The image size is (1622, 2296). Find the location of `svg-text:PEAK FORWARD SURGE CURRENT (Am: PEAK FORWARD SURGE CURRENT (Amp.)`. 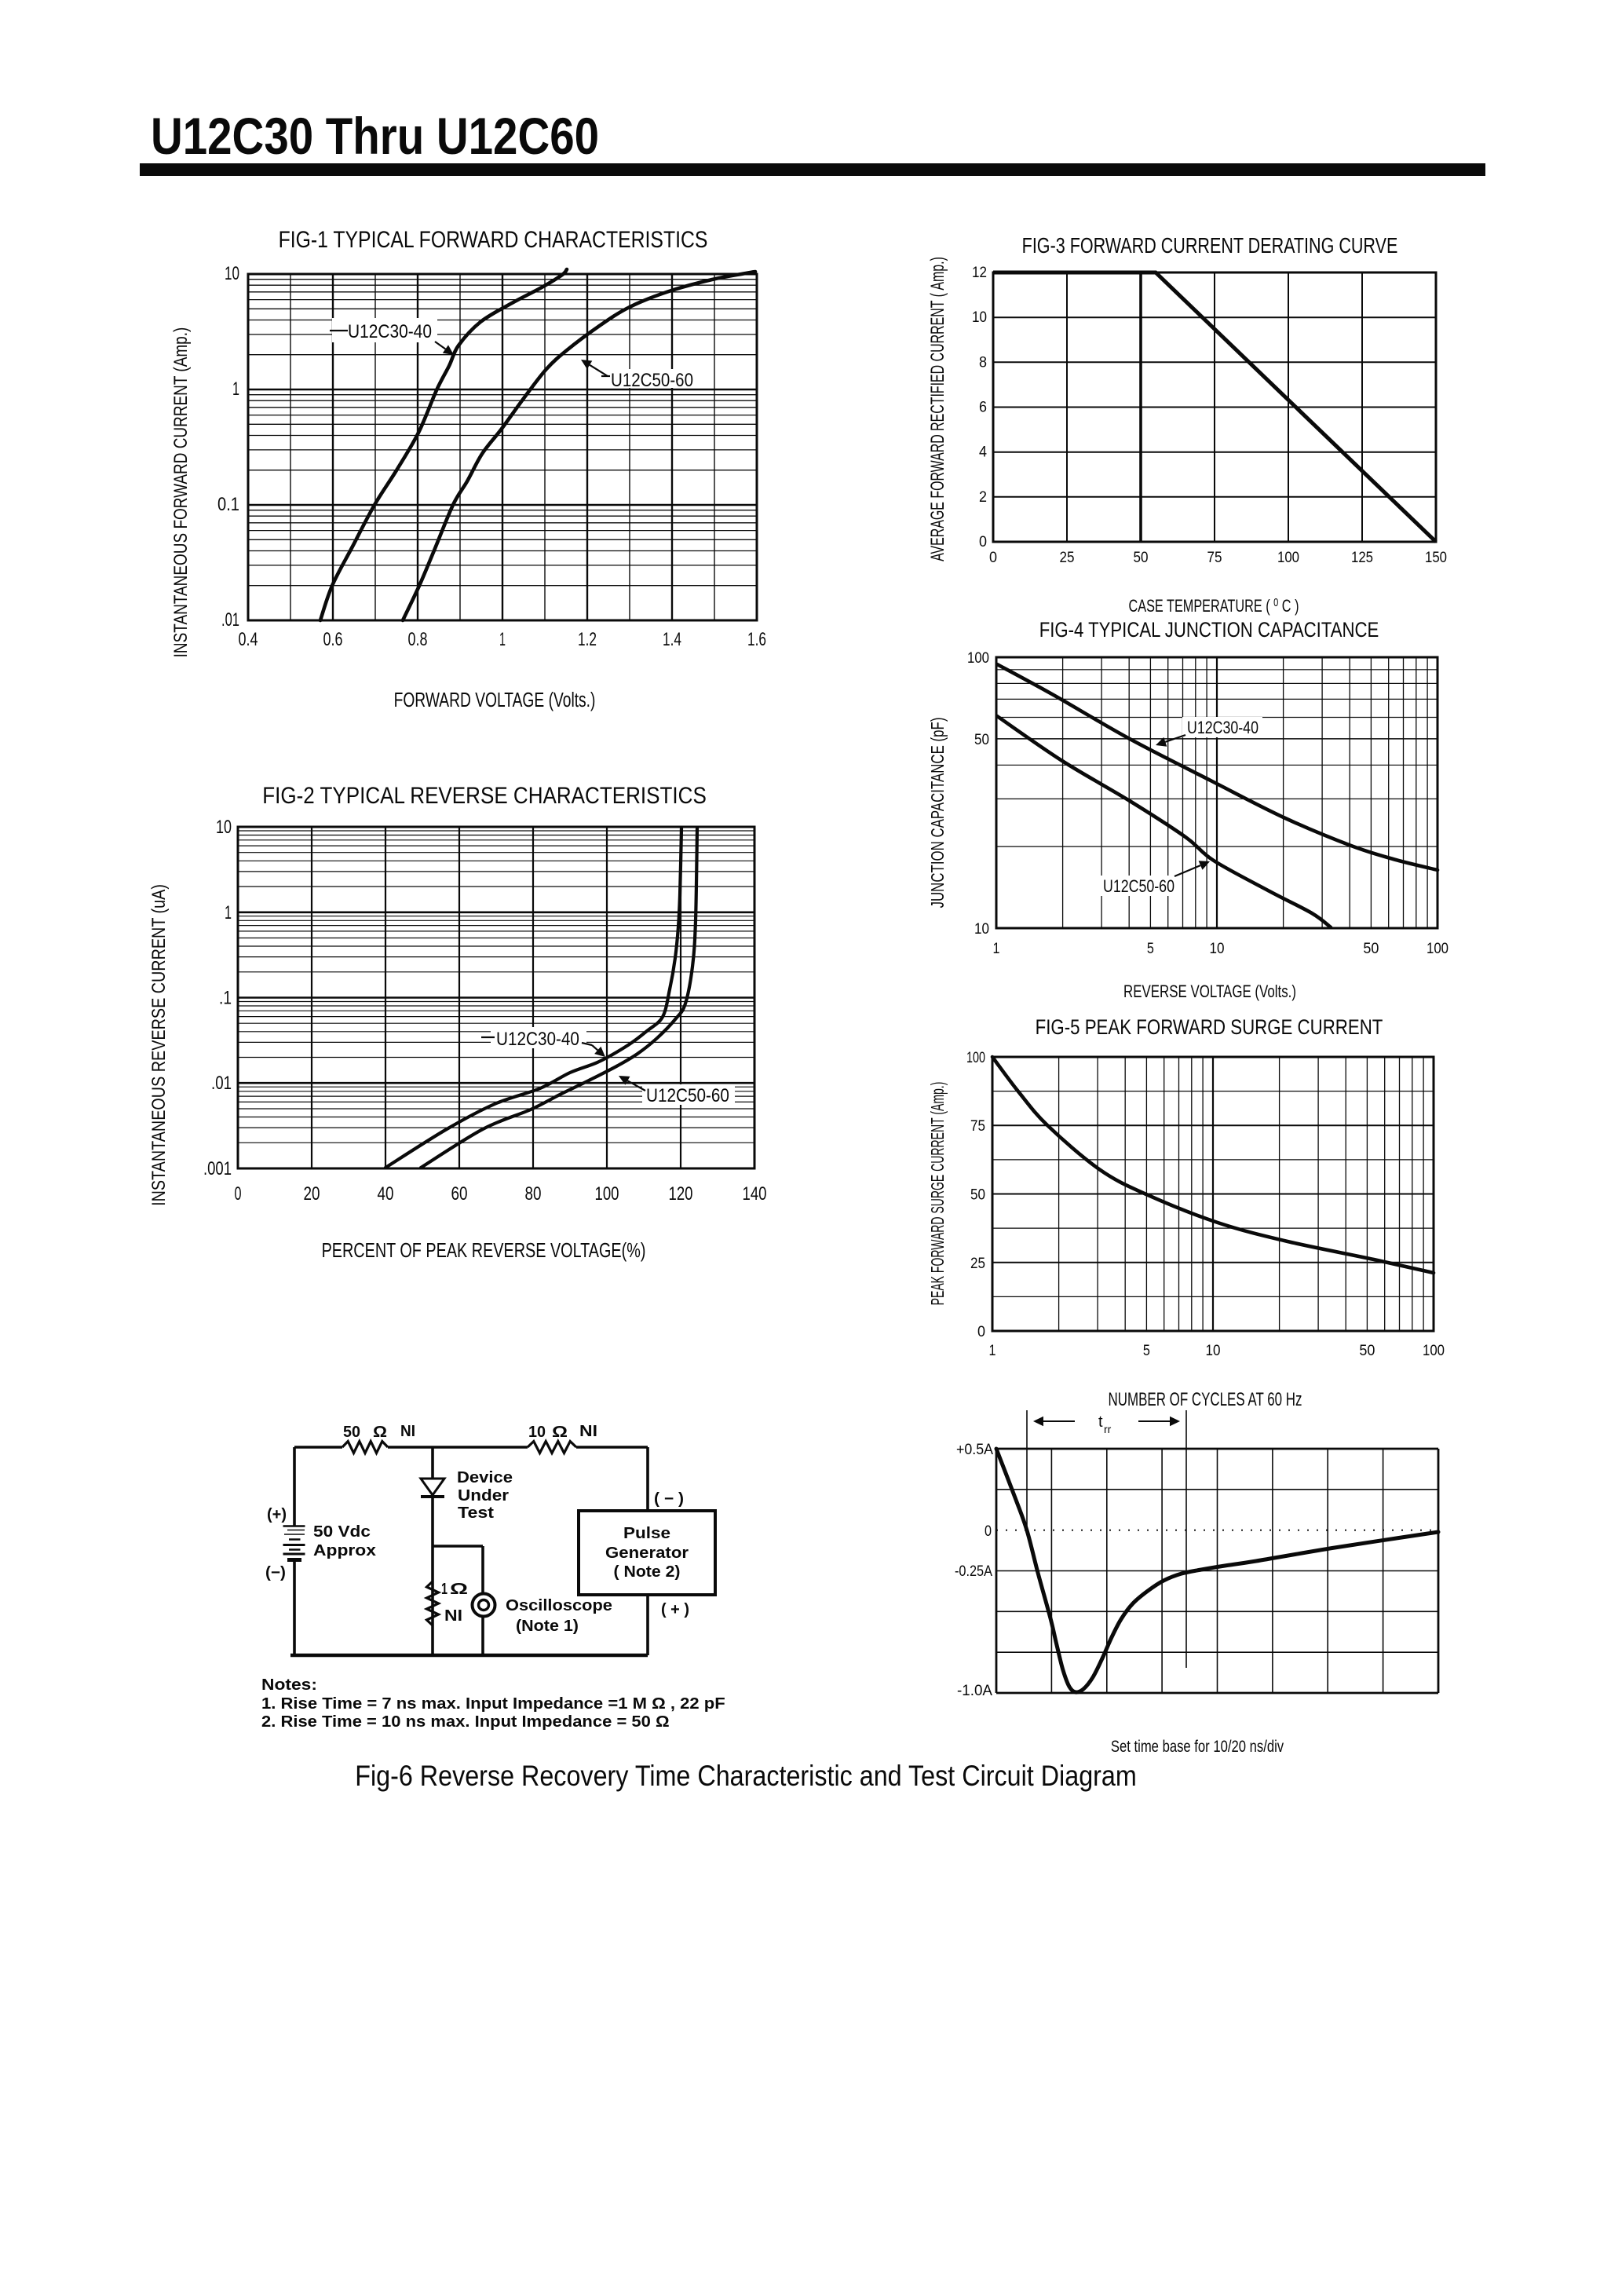

svg-text:PEAK FORWARD SURGE CURRENT (Am: PEAK FORWARD SURGE CURRENT (Amp.) is located at coordinates (938, 1194).